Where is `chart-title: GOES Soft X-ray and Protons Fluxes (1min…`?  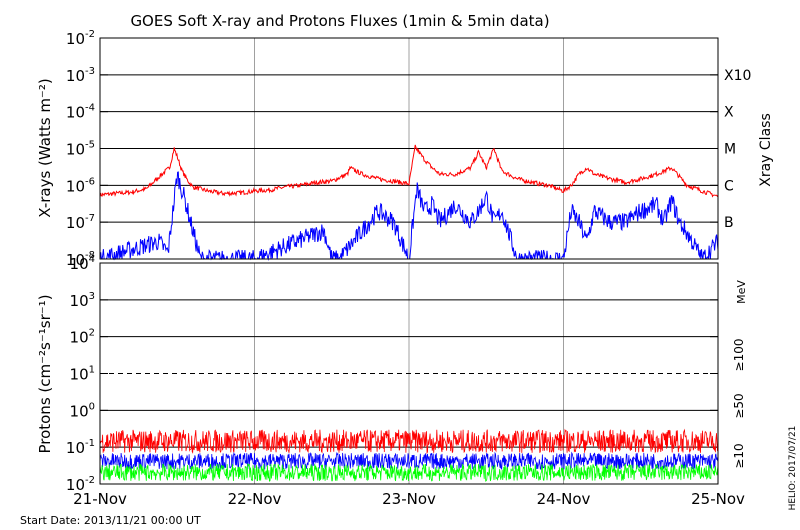
chart-title: GOES Soft X-ray and Protons Fluxes (1min… is located at coordinates (339, 21).